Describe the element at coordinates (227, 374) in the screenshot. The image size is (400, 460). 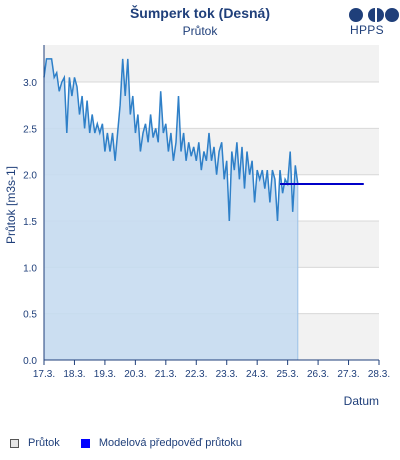
I see `x-tick-label: 23.3.` at that location.